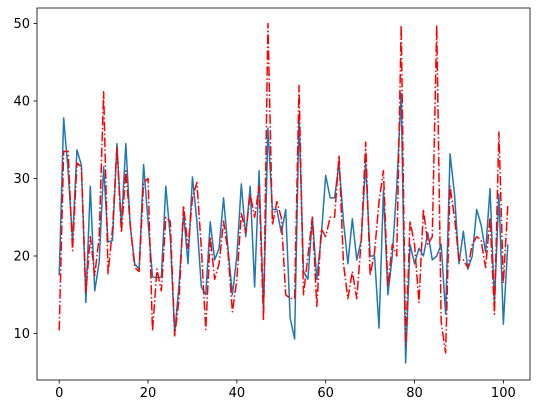  I want to click on y-tick-label: 20, so click(21, 257).